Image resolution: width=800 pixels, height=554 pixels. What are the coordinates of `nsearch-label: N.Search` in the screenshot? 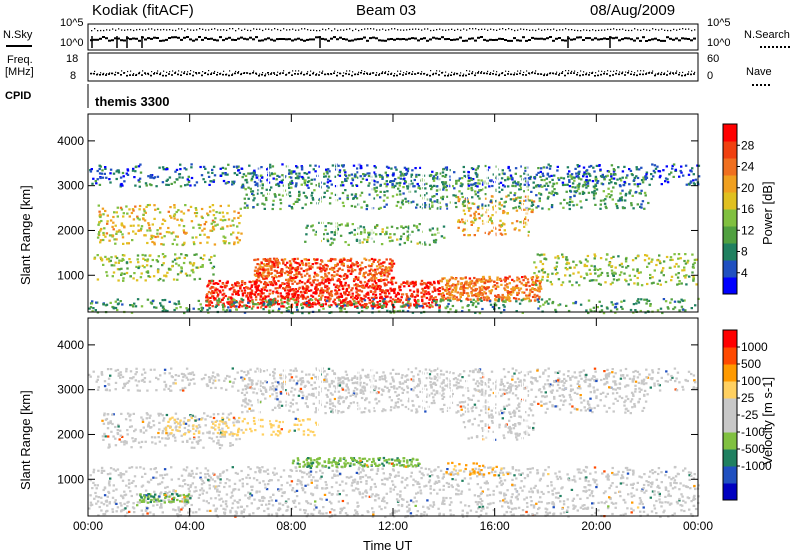 It's located at (767, 35).